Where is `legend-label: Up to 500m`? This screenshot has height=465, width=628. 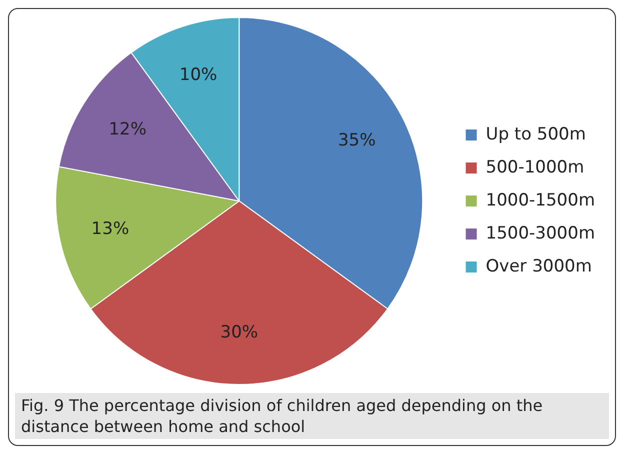 legend-label: Up to 500m is located at coordinates (536, 134).